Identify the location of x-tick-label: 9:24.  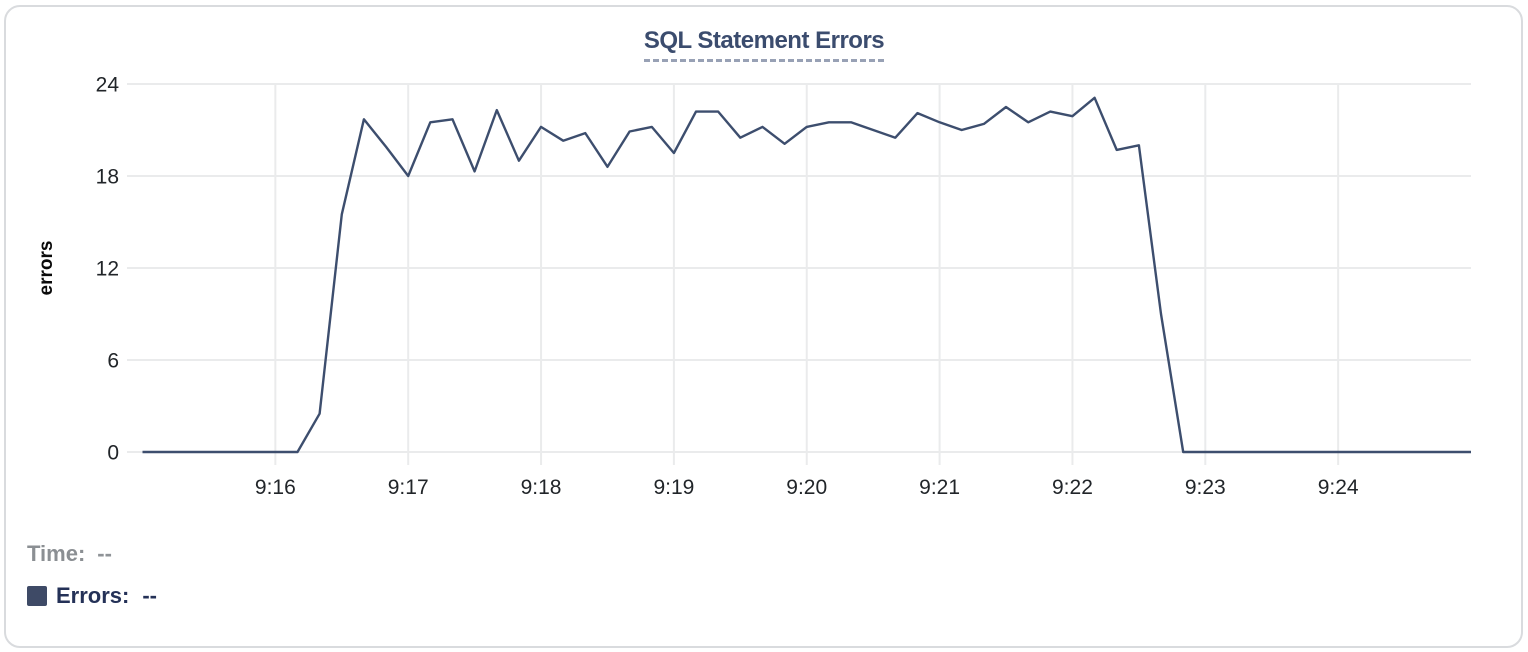
(1338, 487).